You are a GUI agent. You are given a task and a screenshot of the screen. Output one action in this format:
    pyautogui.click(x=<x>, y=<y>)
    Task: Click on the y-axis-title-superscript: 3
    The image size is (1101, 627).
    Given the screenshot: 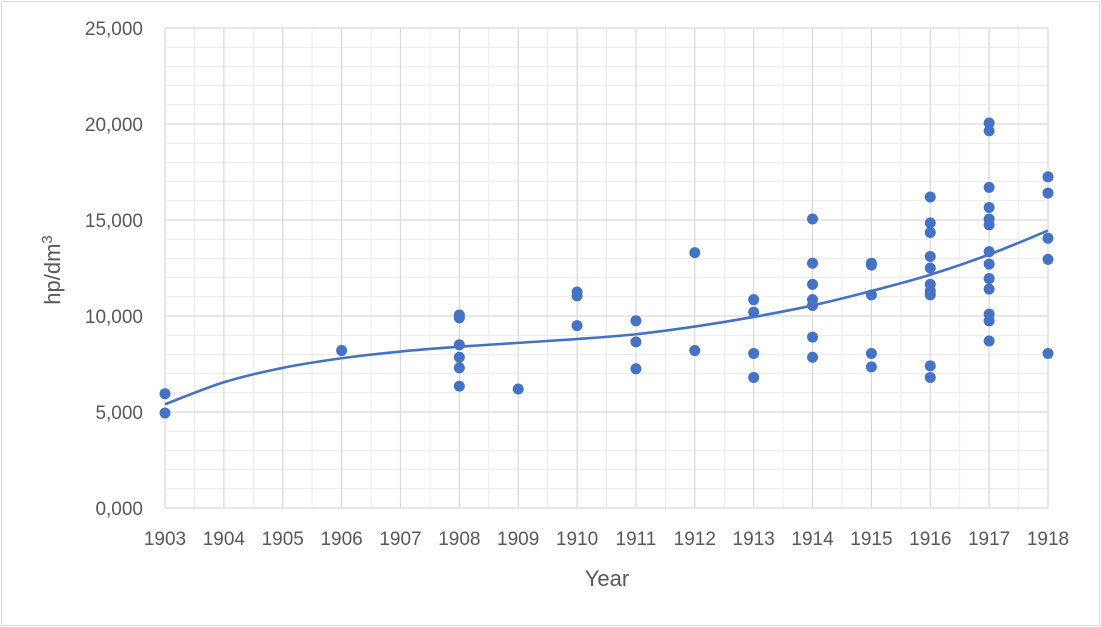 What is the action you would take?
    pyautogui.click(x=47, y=239)
    